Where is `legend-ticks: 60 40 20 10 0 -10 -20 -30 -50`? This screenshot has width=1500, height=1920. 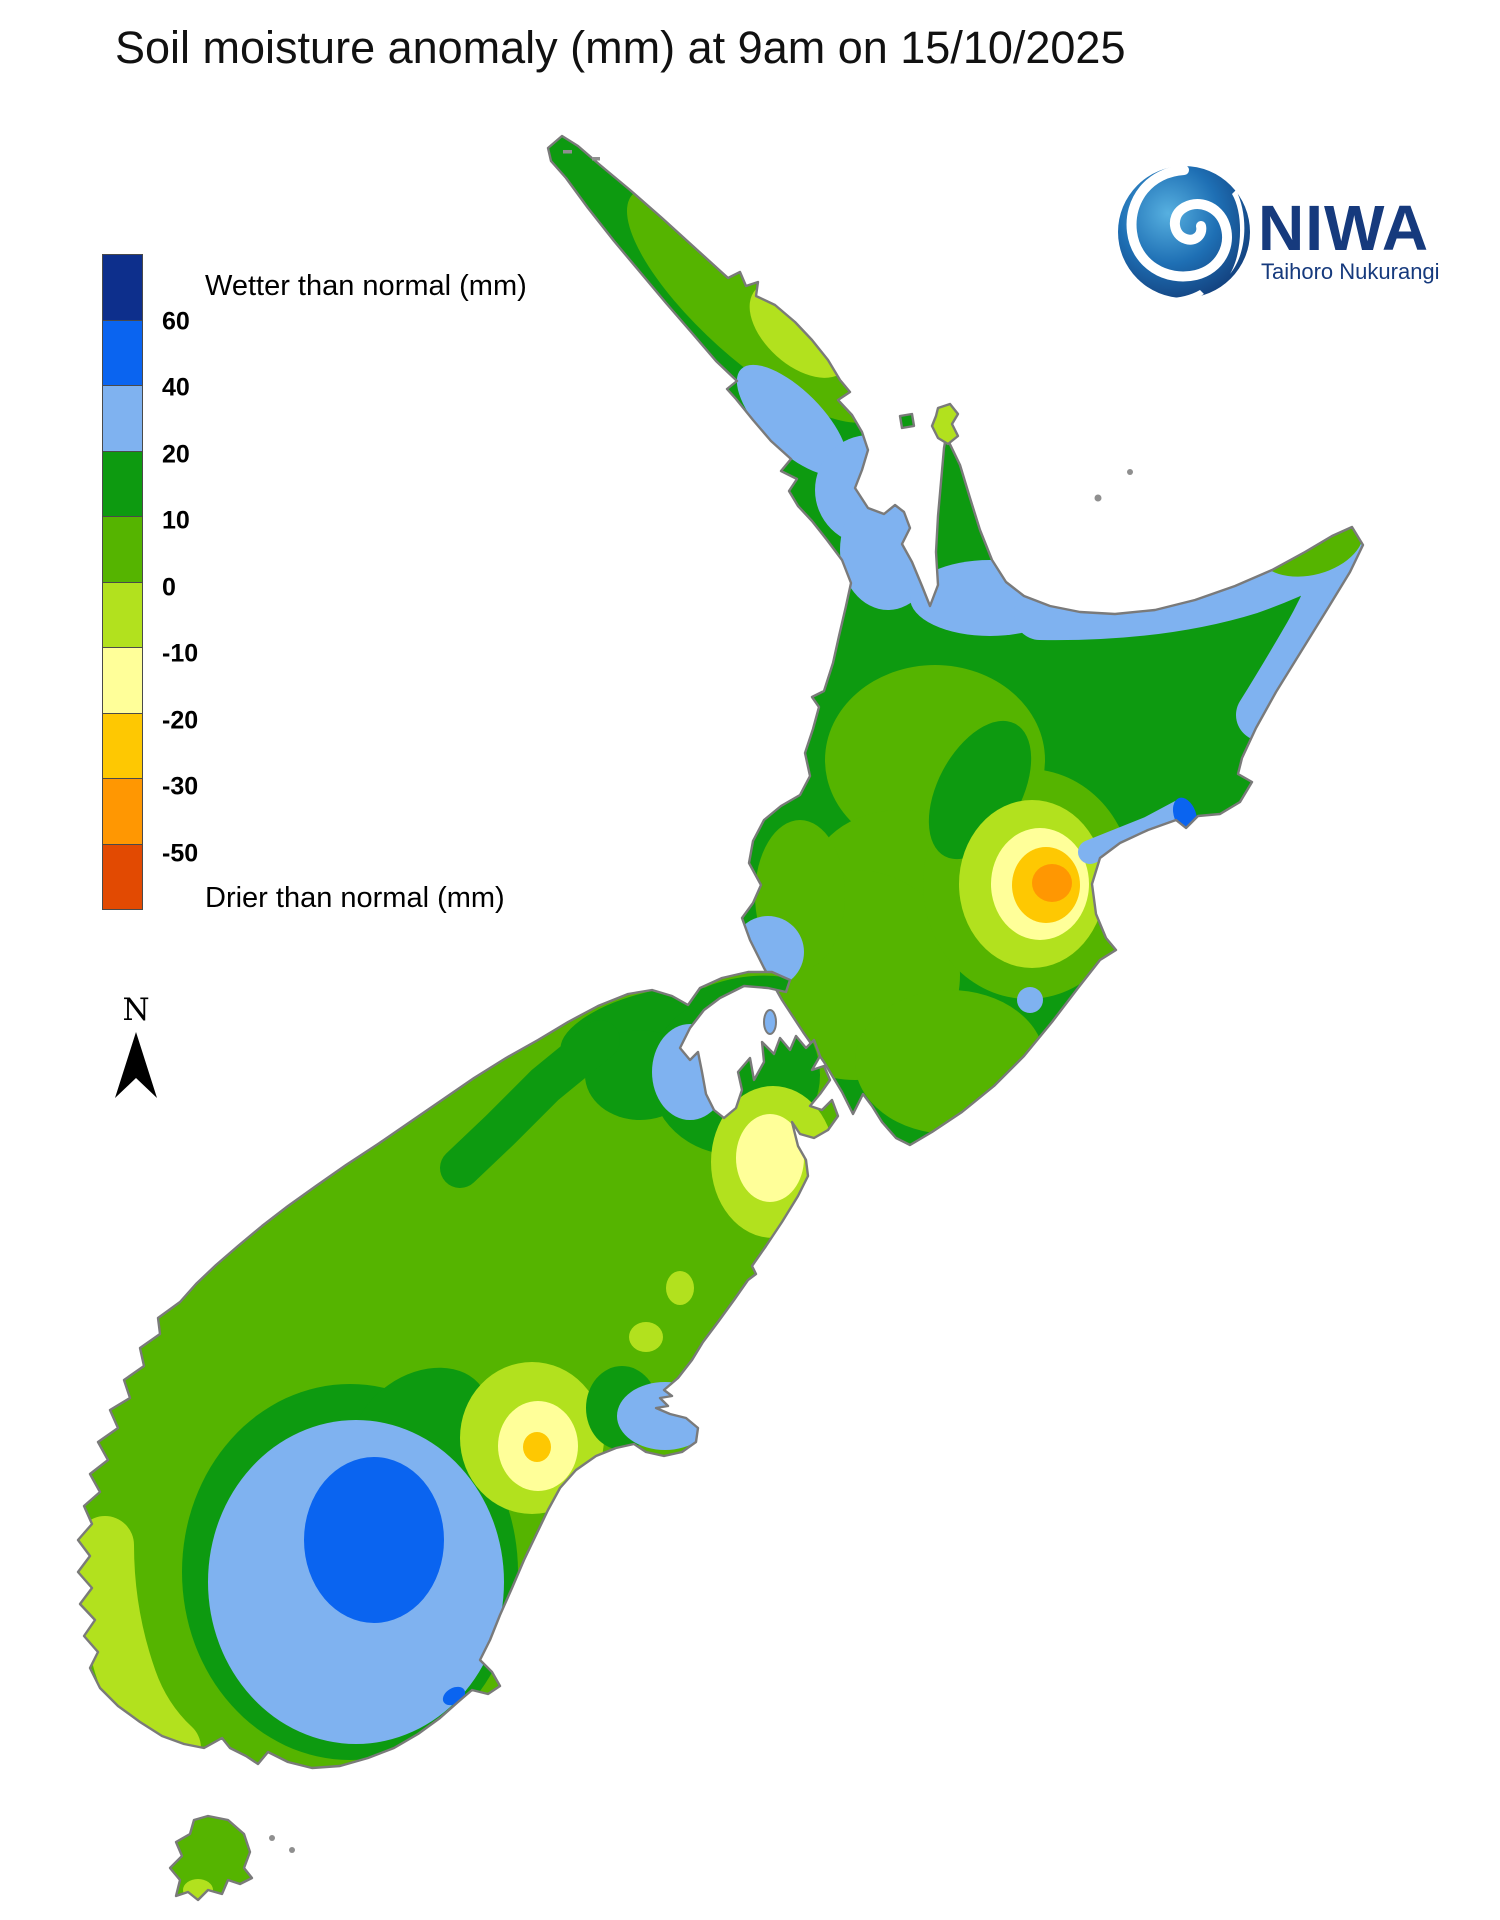
legend-ticks: 60 40 20 10 0 -10 -20 -30 -50 is located at coordinates (207, 587).